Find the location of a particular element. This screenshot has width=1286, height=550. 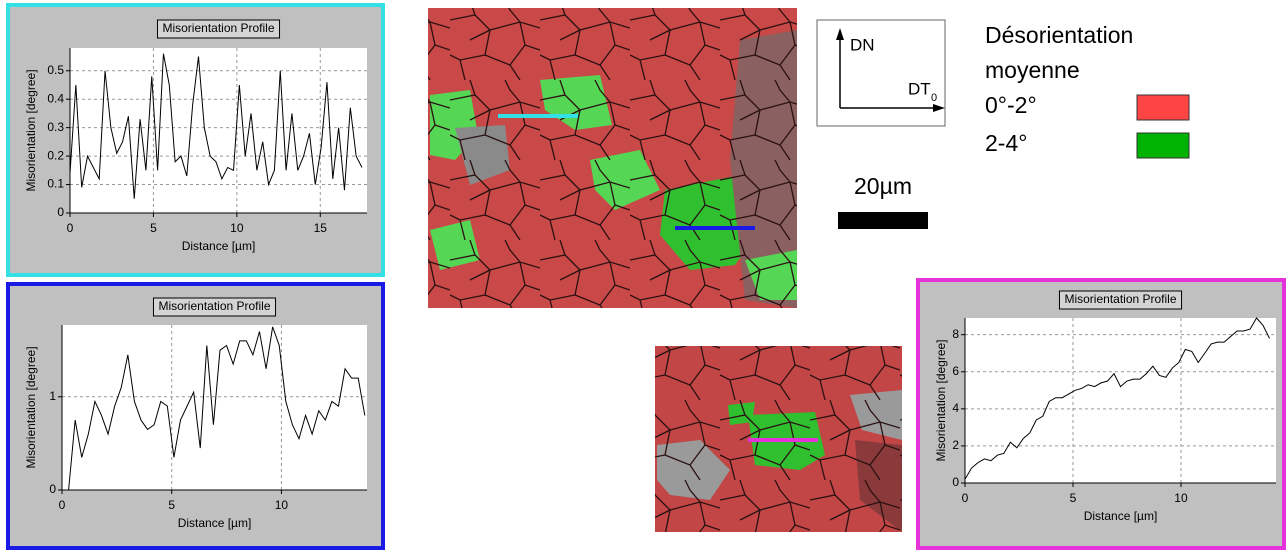

legend: Désorientation moyenne is located at coordinates (1059, 52).